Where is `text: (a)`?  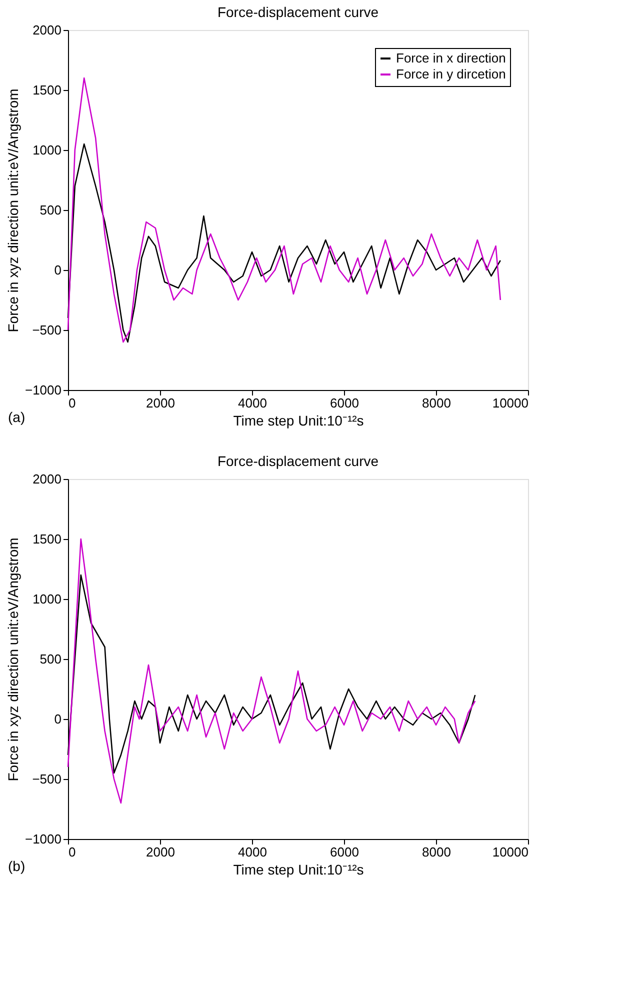 text: (a) is located at coordinates (17, 417).